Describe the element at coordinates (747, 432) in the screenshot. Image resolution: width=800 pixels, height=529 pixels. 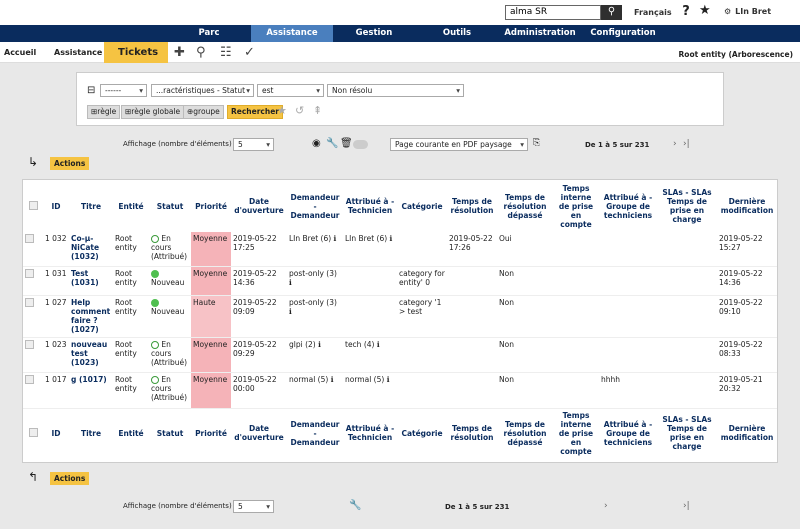
I see `col-modified-footer: Dernière modification` at that location.